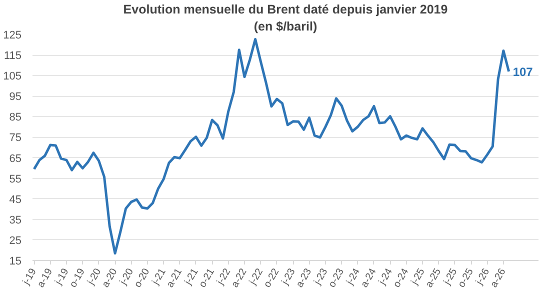  Describe the element at coordinates (12, 76) in the screenshot. I see `y-tick-label: 105` at that location.